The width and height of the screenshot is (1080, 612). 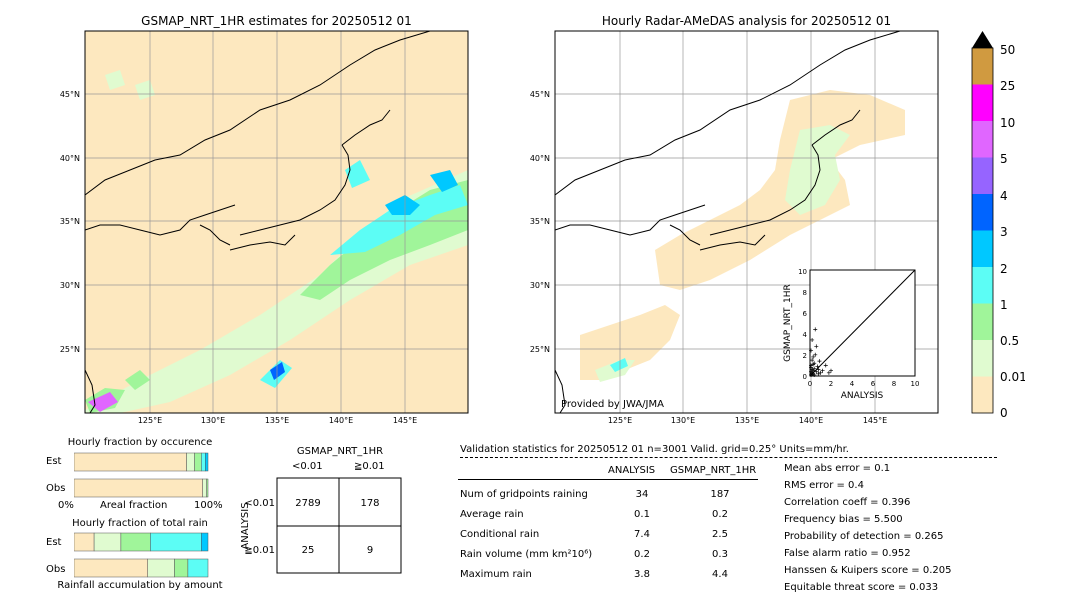 What do you see at coordinates (632, 470) in the screenshot?
I see `validation-col-analysis: ANALYSIS` at bounding box center [632, 470].